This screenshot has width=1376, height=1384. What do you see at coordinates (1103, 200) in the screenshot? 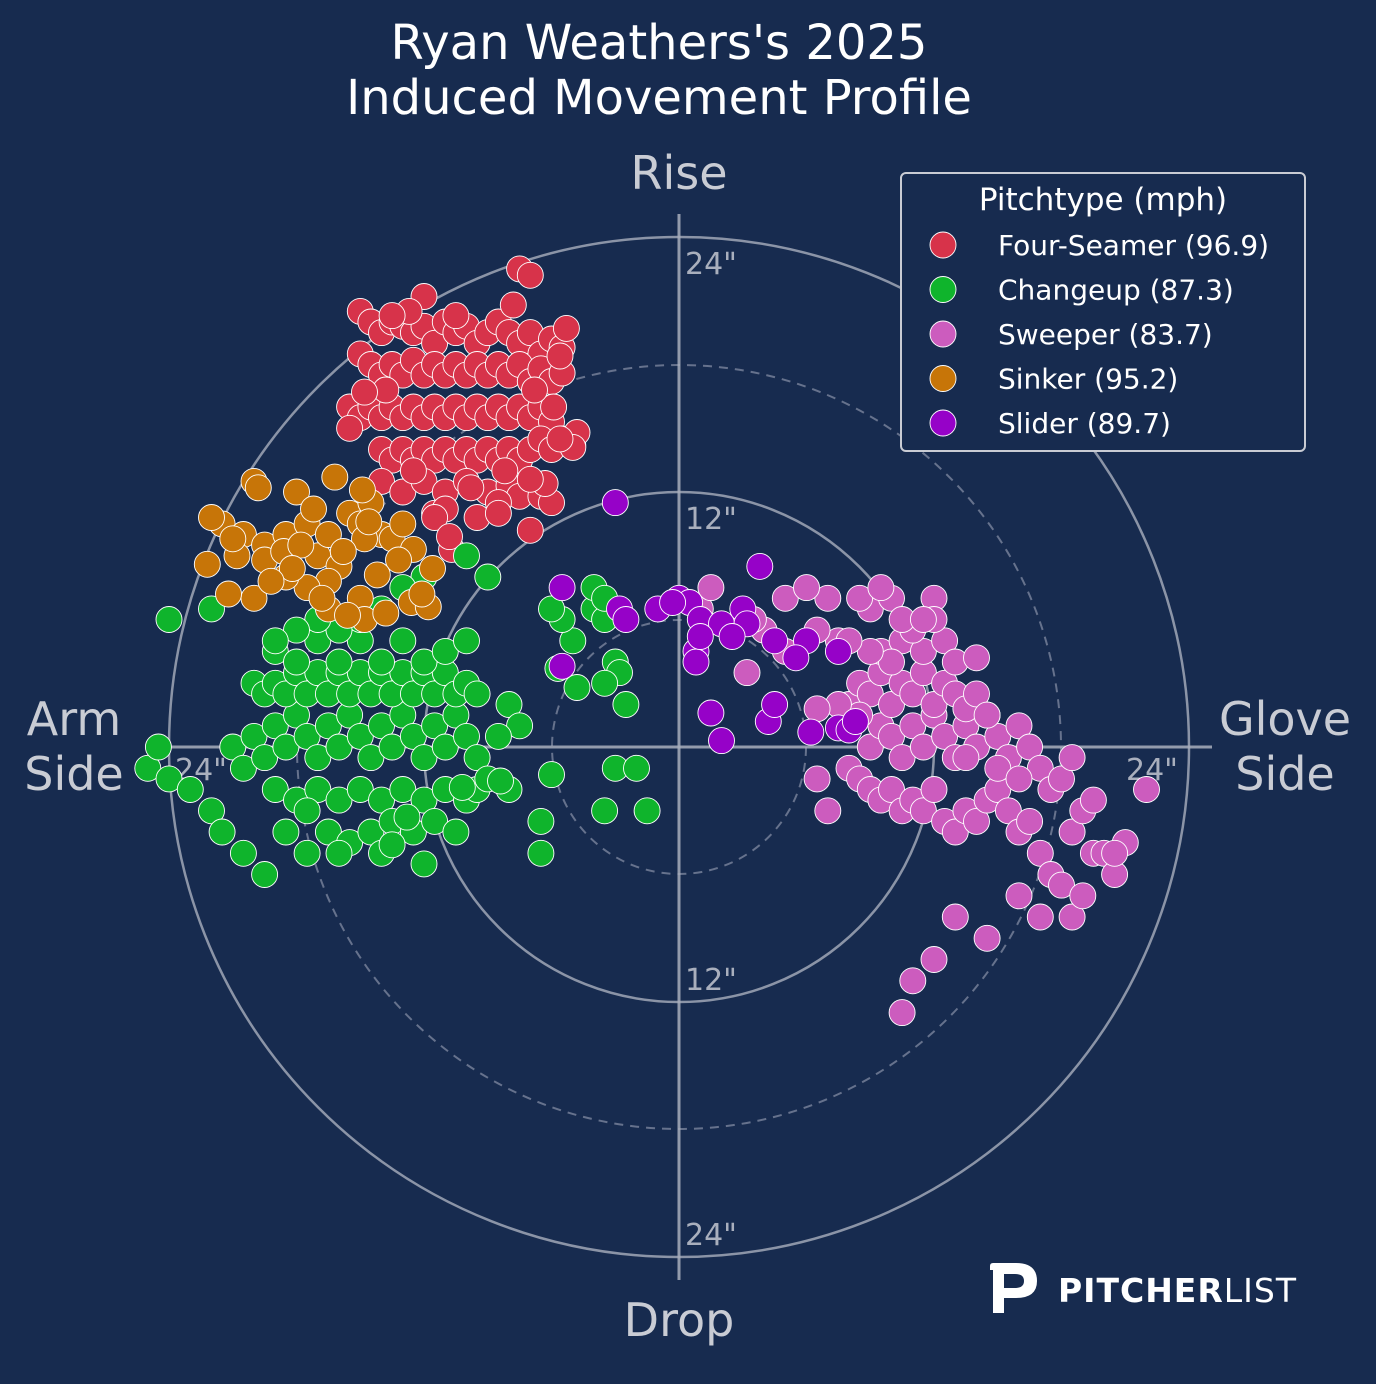
I see `legend-title: Pitchtype (mph)` at bounding box center [1103, 200].